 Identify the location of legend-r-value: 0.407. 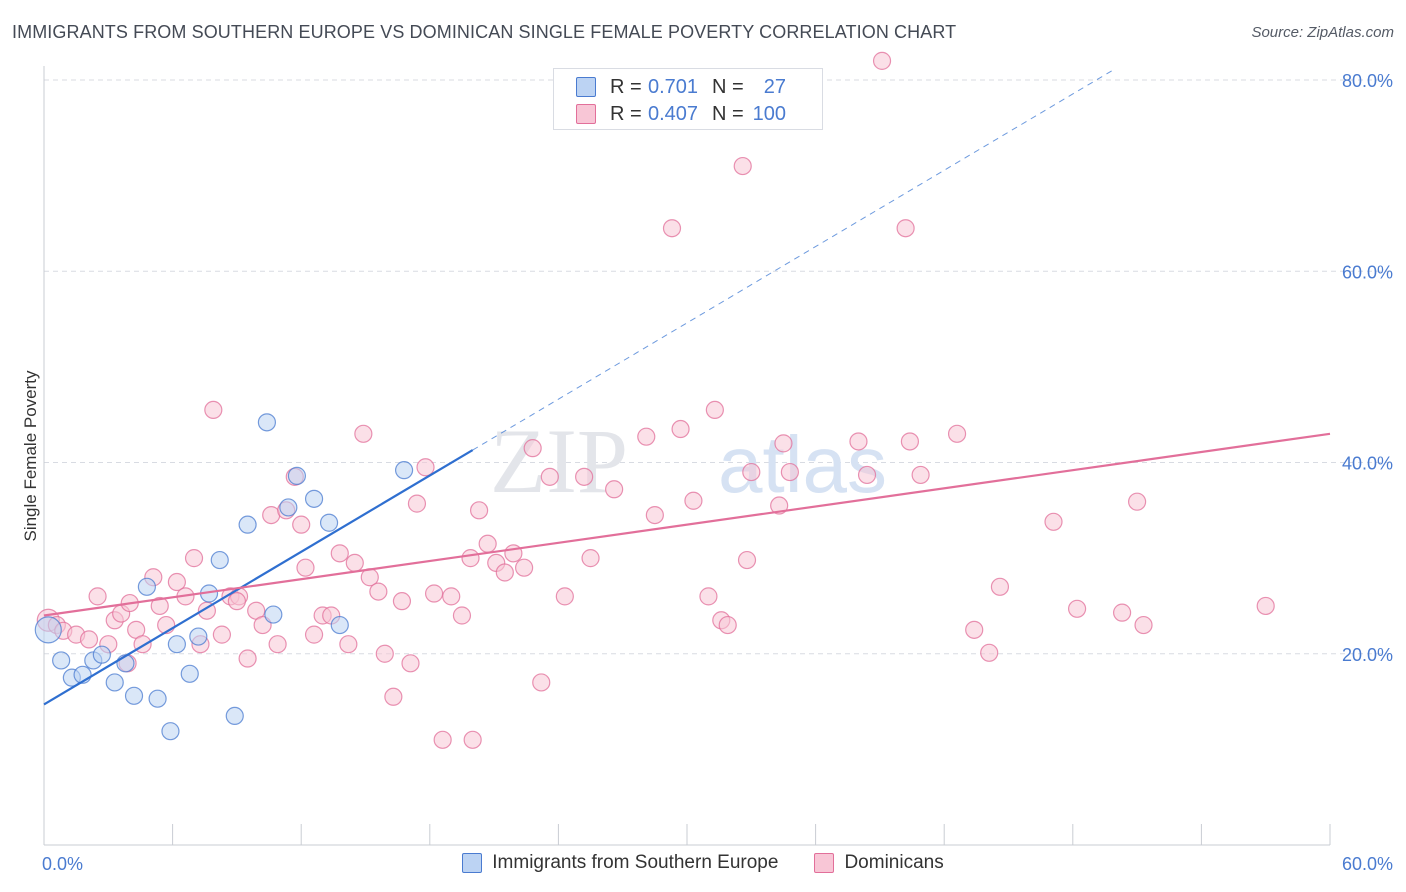
(673, 113).